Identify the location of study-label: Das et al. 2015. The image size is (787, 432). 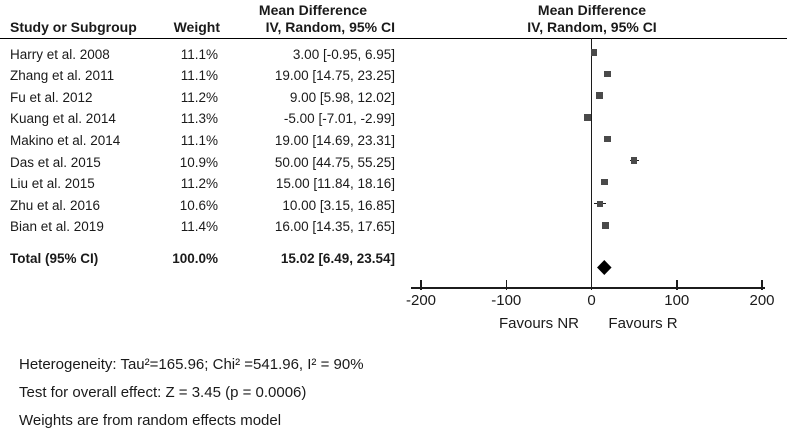
(55, 162).